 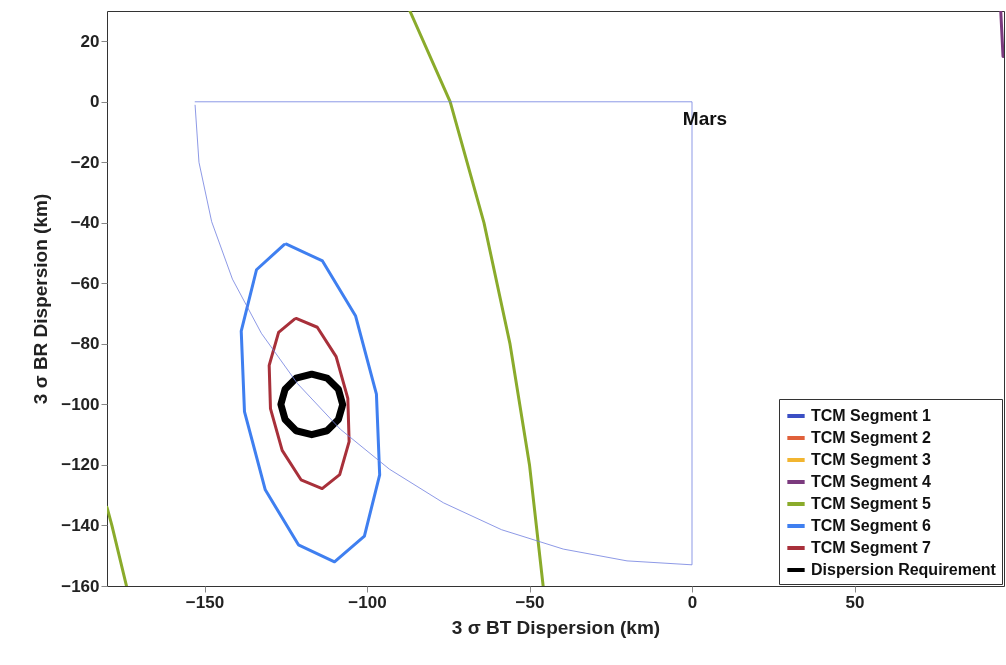 What do you see at coordinates (95, 102) in the screenshot?
I see `y-tick-label: 0` at bounding box center [95, 102].